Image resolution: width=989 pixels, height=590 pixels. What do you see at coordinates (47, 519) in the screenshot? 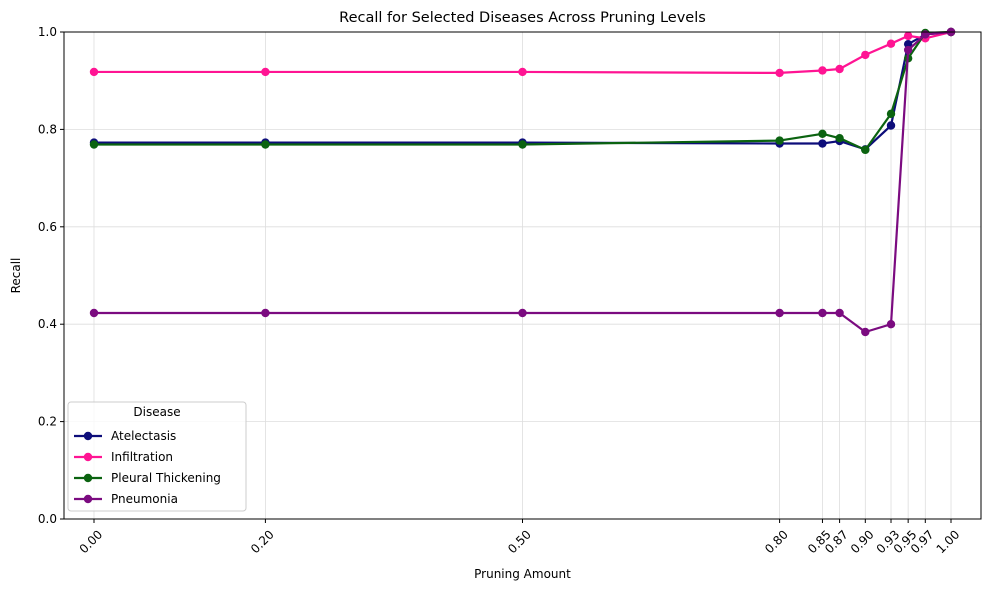
I see `y-tick-label: 0.0` at bounding box center [47, 519].